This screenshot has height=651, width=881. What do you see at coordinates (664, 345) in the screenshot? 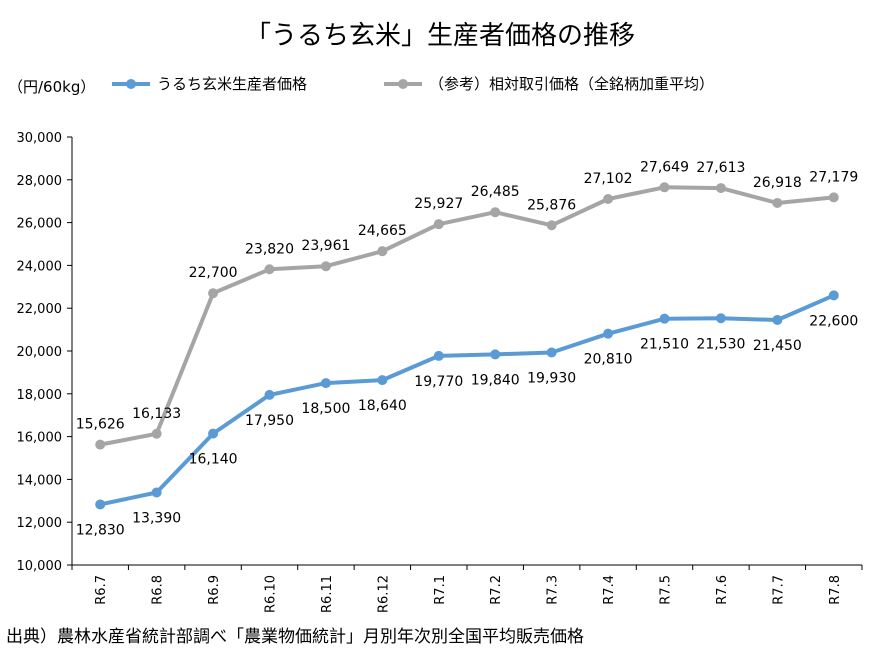
I see `data-label: 21,510` at bounding box center [664, 345].